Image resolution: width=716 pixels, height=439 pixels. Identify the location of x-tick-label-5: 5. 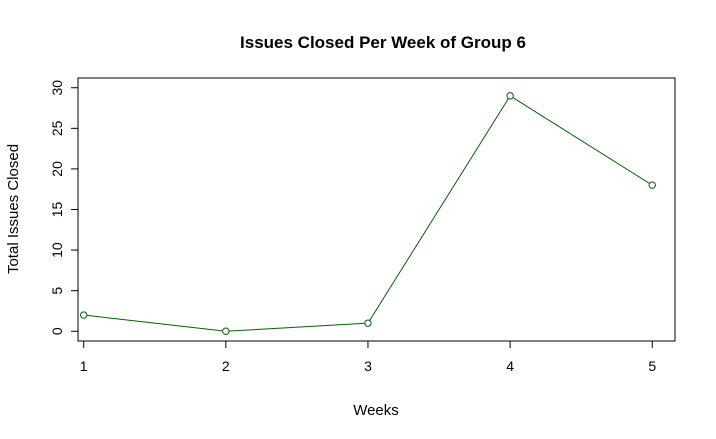
(652, 366).